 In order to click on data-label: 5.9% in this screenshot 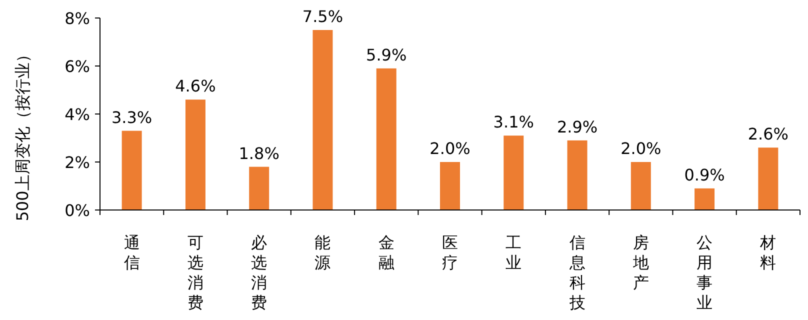, I will do `click(386, 54)`.